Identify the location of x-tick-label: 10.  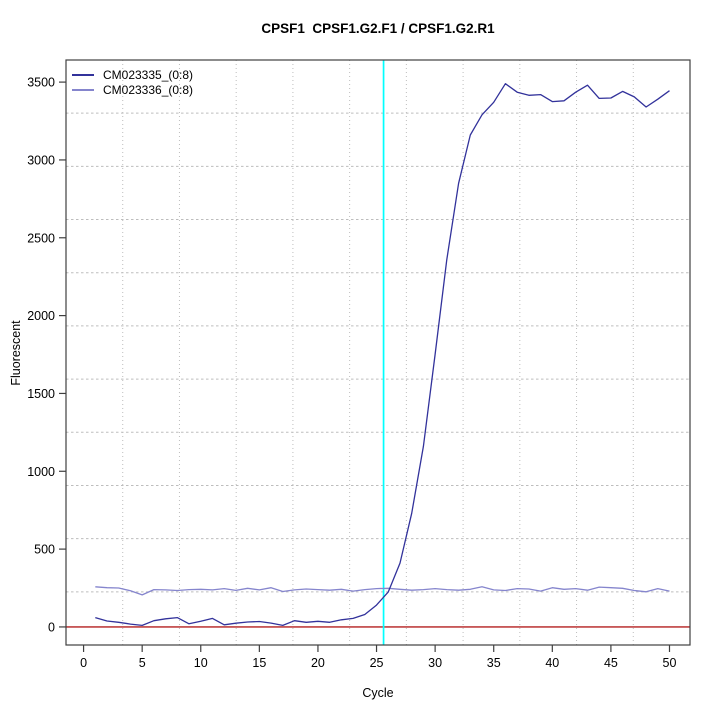
(201, 663).